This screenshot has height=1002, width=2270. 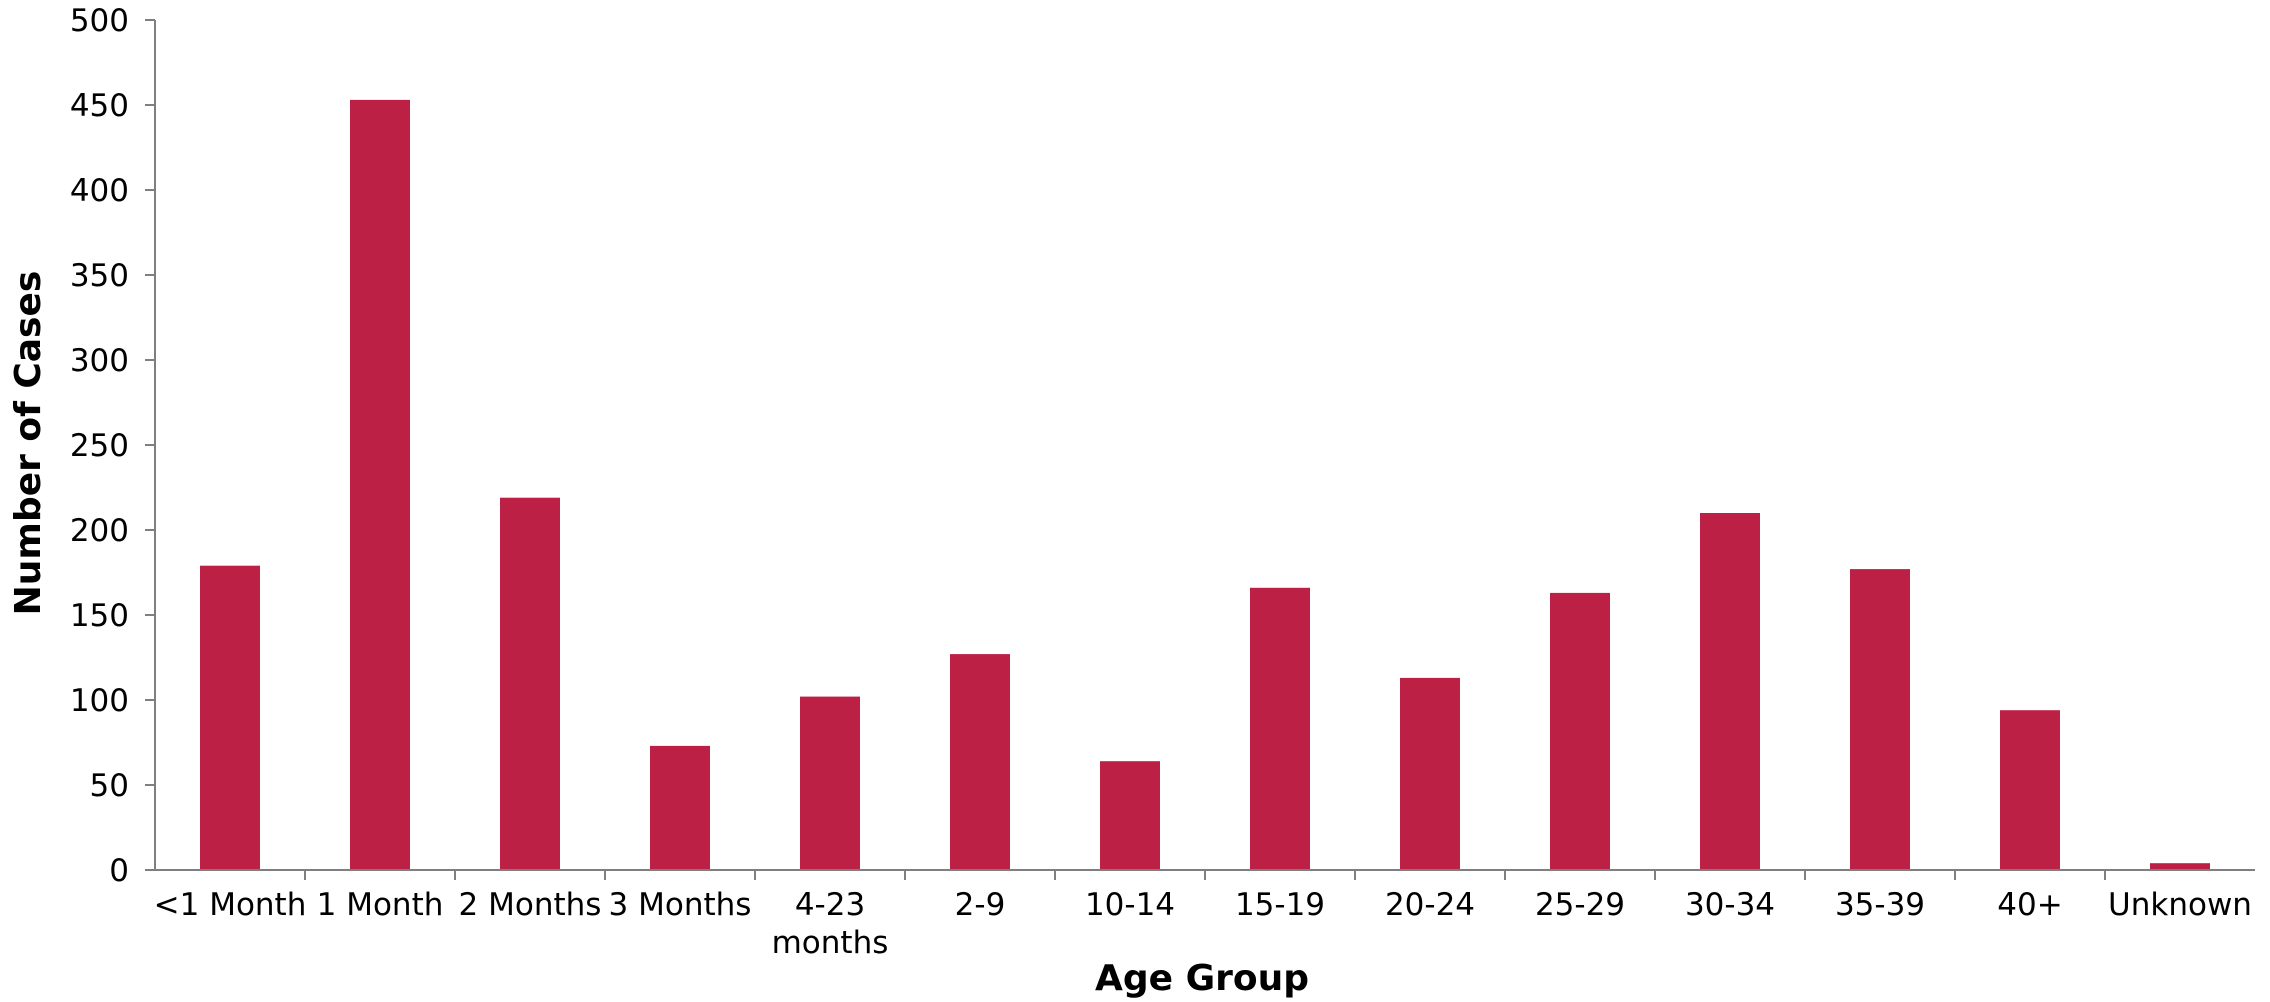 What do you see at coordinates (830, 943) in the screenshot?
I see `x-tick-label-line: months` at bounding box center [830, 943].